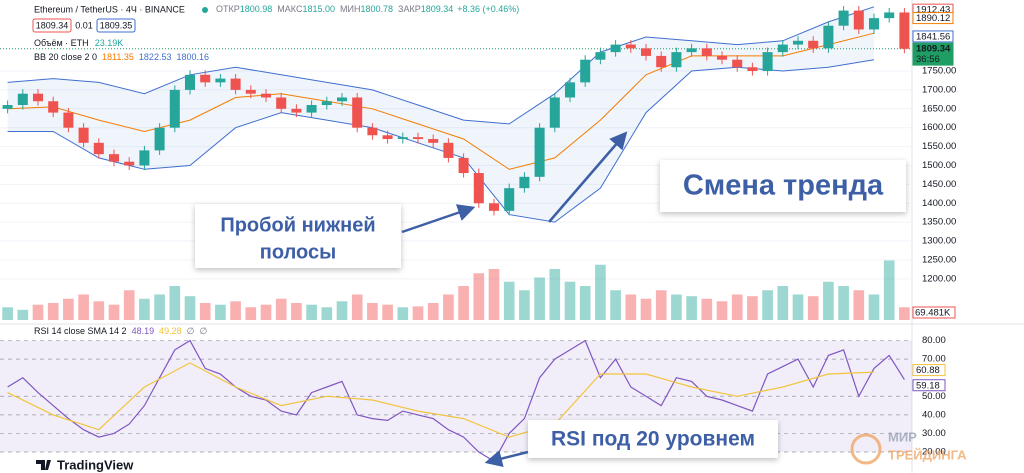  I want to click on ohlc-label: МАКС, so click(290, 9).